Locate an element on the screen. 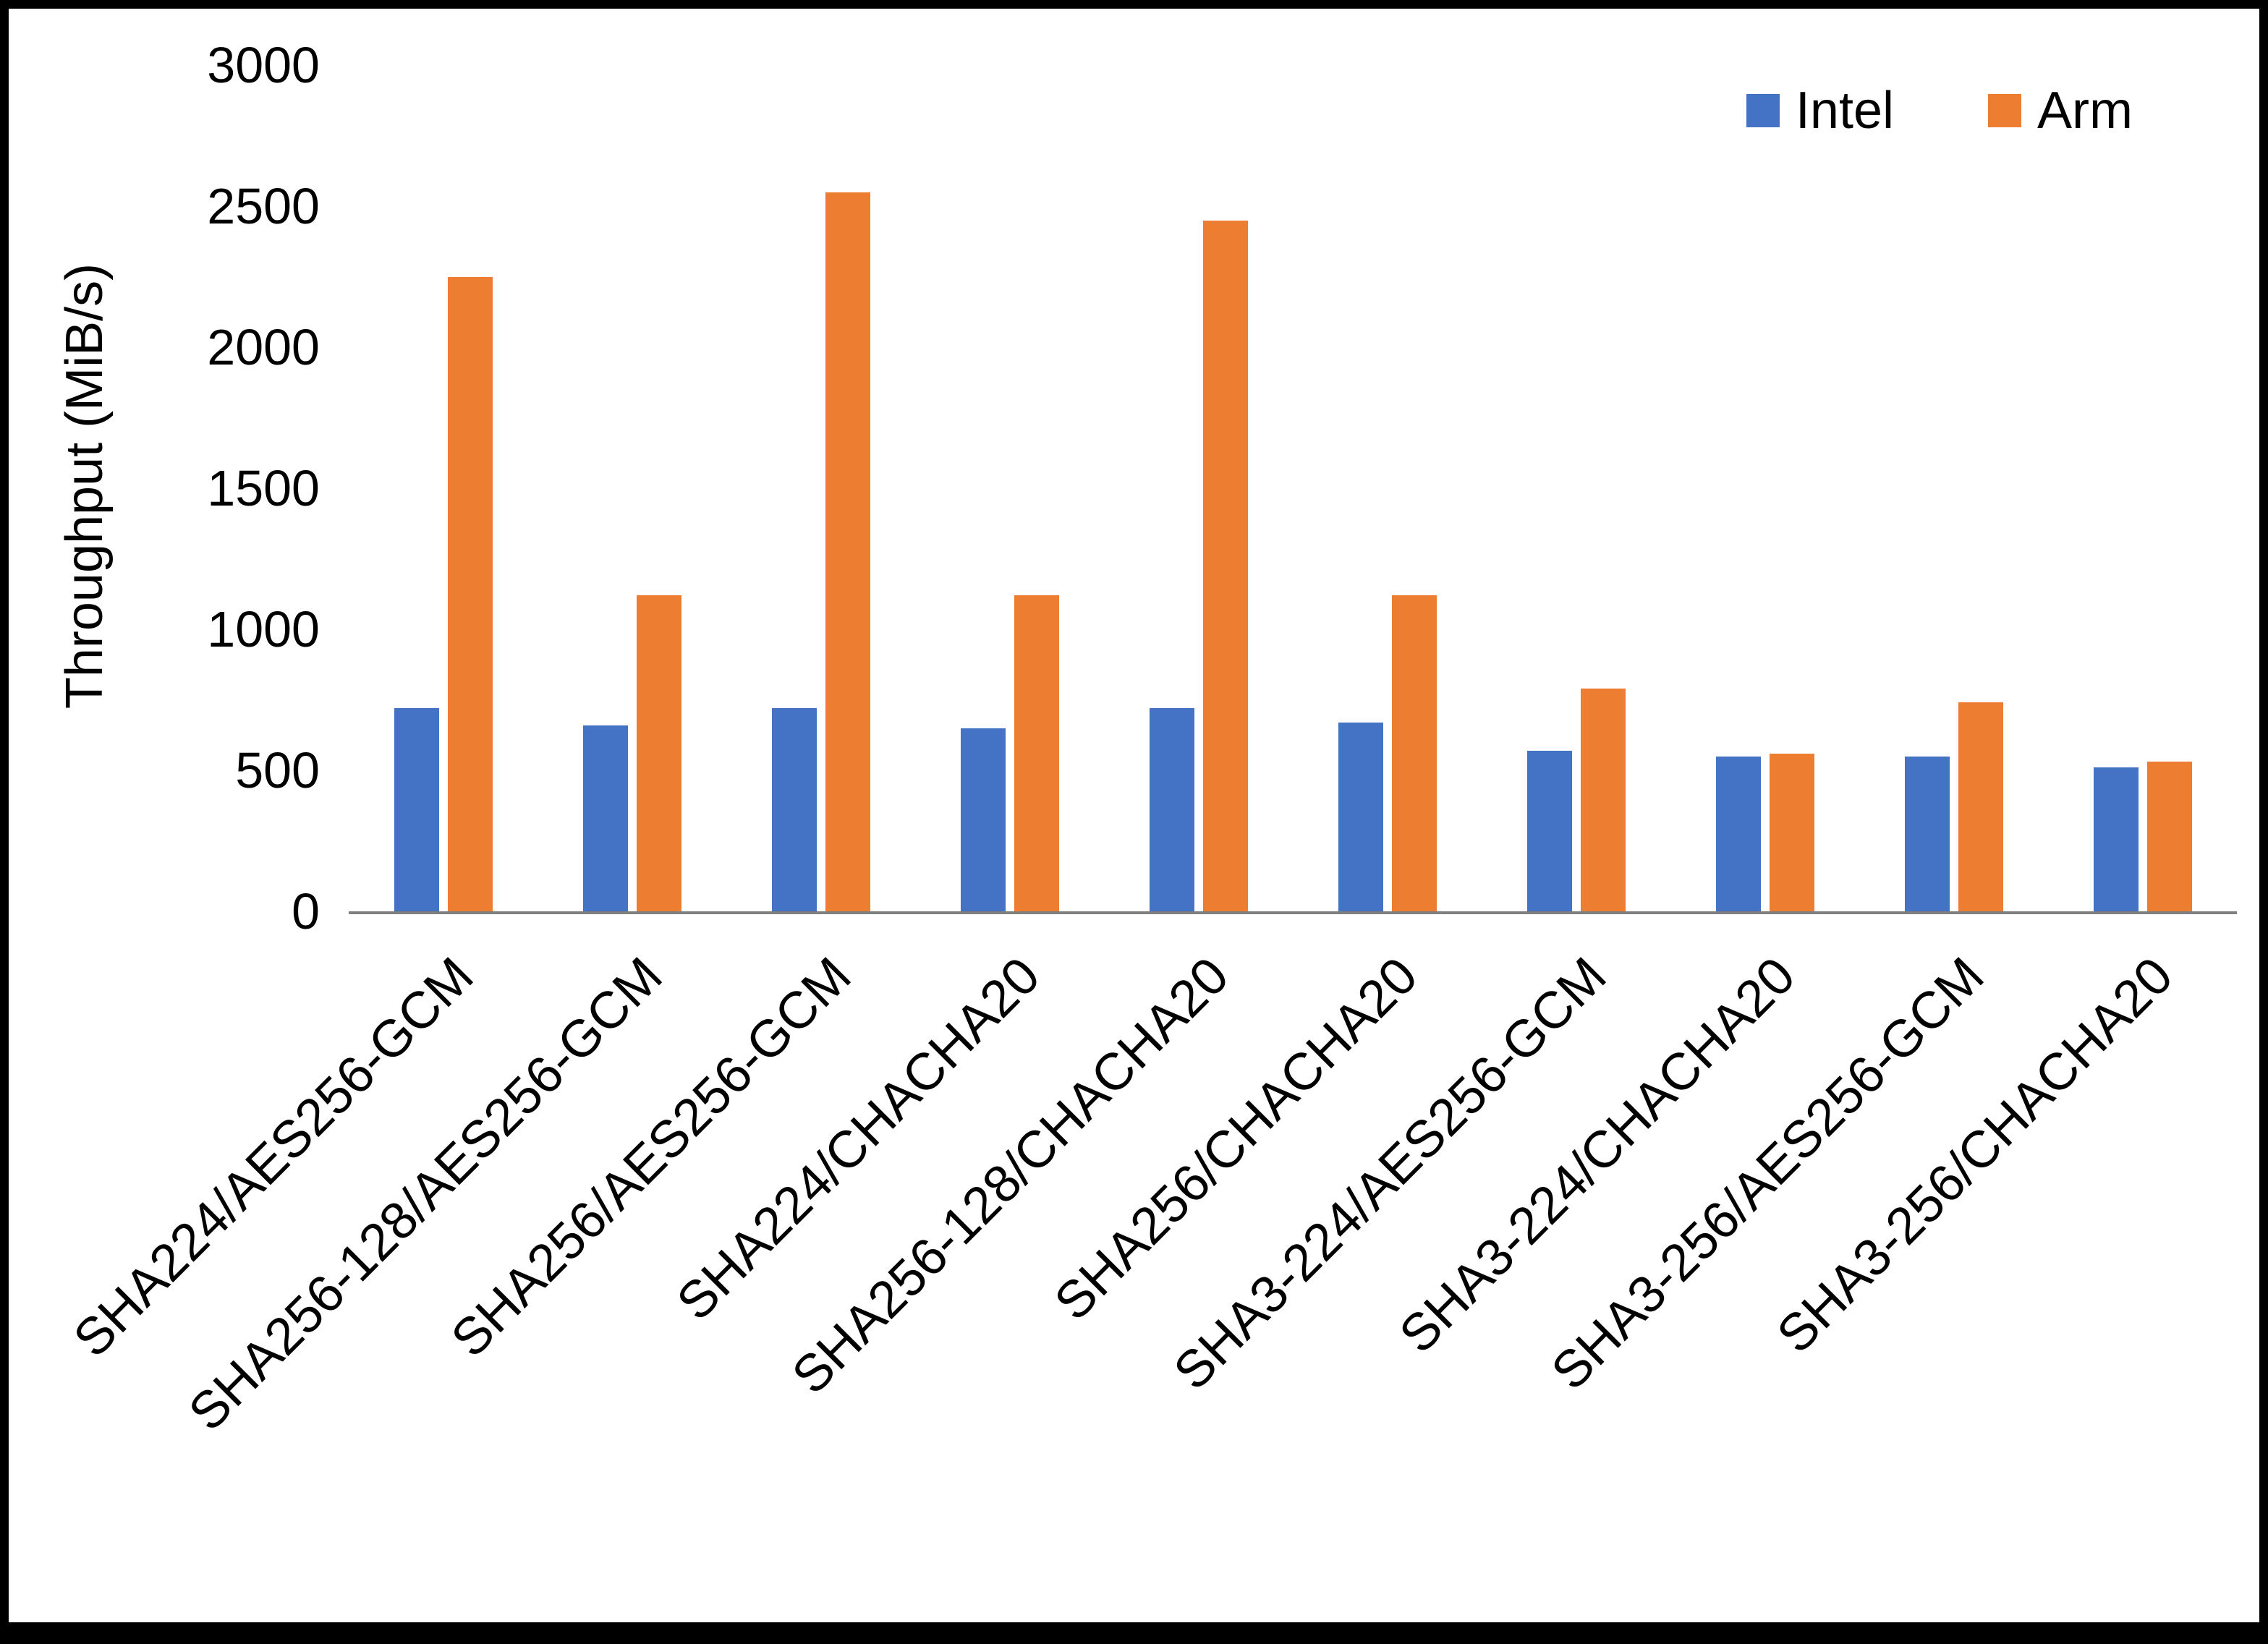 The width and height of the screenshot is (2268, 1644). y-tick-label: 0 is located at coordinates (306, 911).